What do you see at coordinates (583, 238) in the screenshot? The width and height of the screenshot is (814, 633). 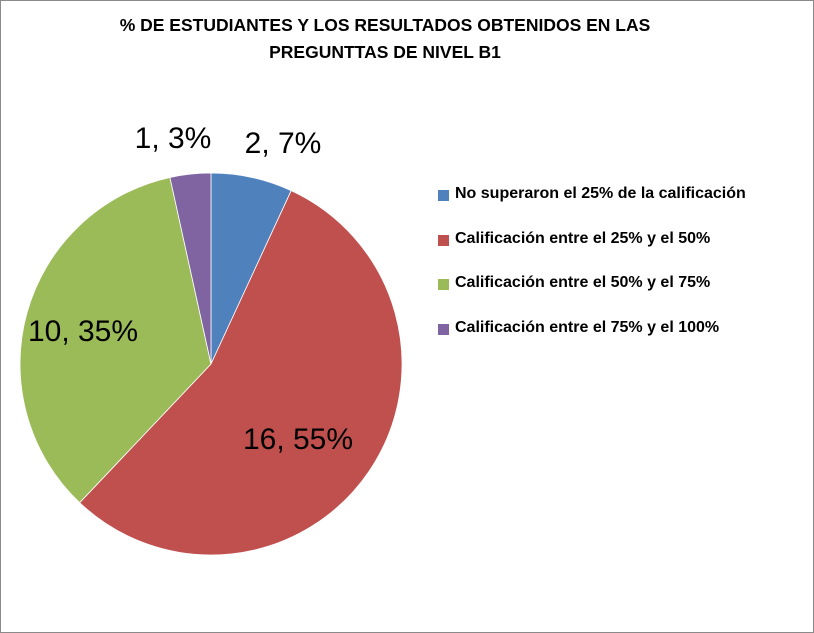 I see `legend-label: Calificación entre el 25% y el 50%` at bounding box center [583, 238].